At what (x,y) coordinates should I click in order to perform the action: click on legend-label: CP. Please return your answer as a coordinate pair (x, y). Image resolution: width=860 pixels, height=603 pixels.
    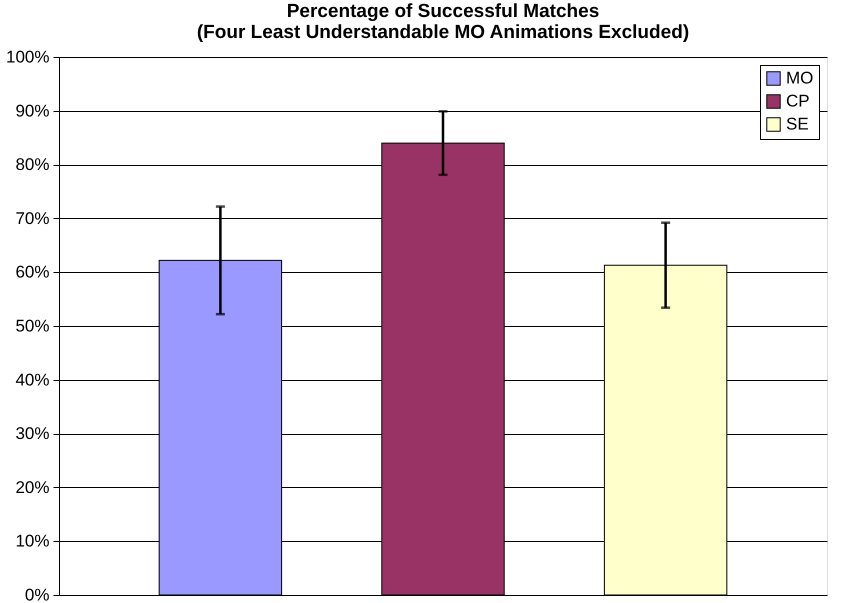
    Looking at the image, I should click on (798, 101).